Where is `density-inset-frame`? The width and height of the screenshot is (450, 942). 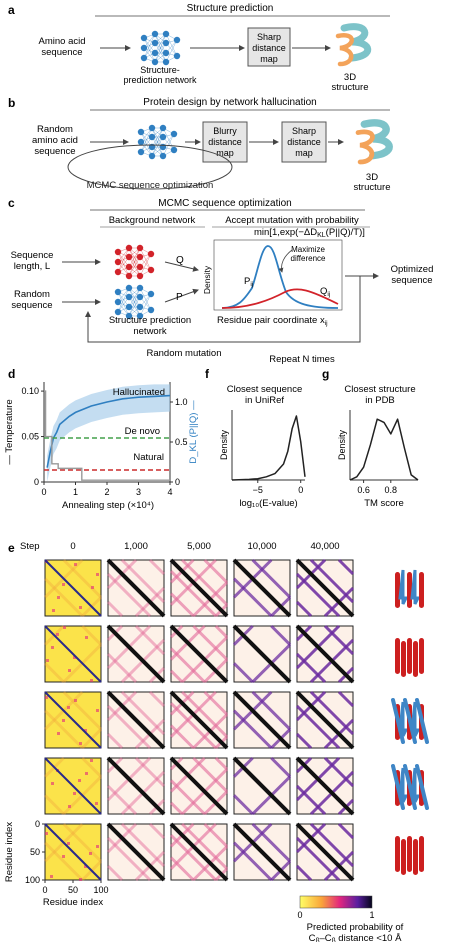 density-inset-frame is located at coordinates (278, 275).